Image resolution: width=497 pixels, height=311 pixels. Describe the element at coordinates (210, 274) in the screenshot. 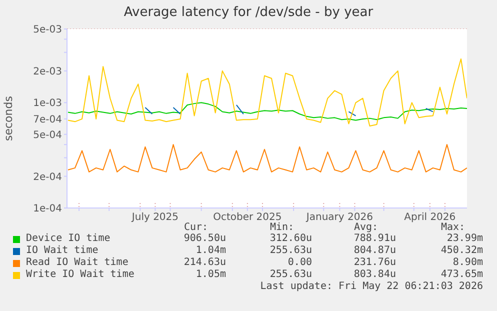

I see `text: 1.05m` at that location.